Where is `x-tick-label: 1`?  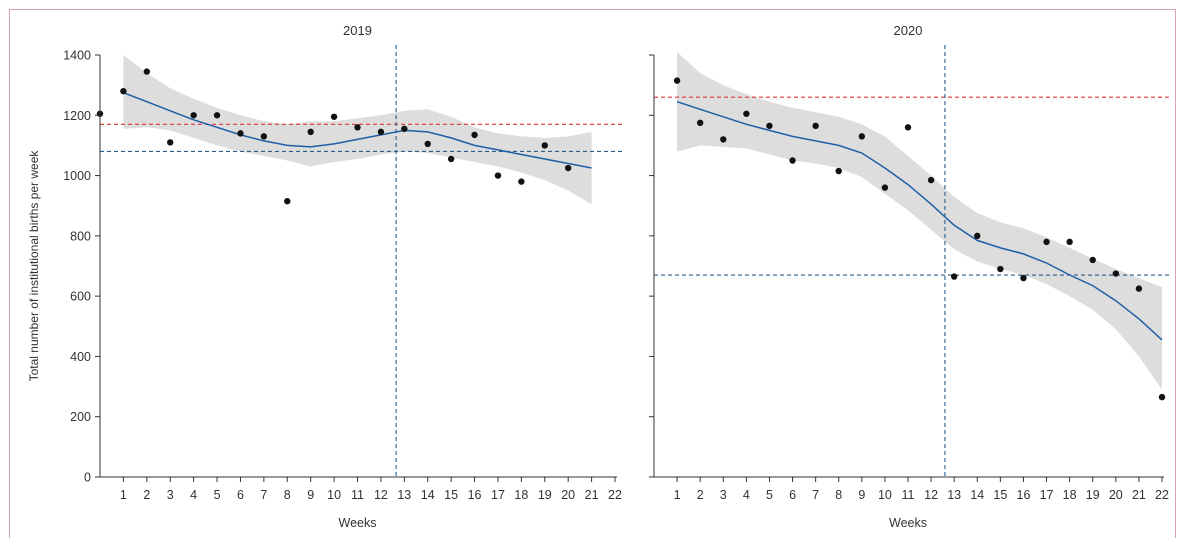
x-tick-label: 1 is located at coordinates (677, 495).